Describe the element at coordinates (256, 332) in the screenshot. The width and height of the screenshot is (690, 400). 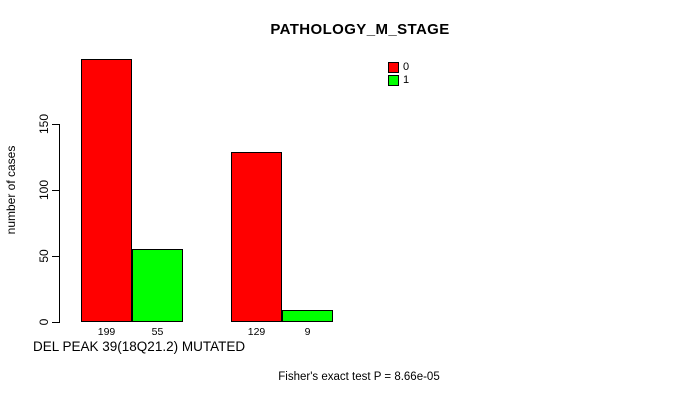
I see `bar-value-label: 129` at that location.